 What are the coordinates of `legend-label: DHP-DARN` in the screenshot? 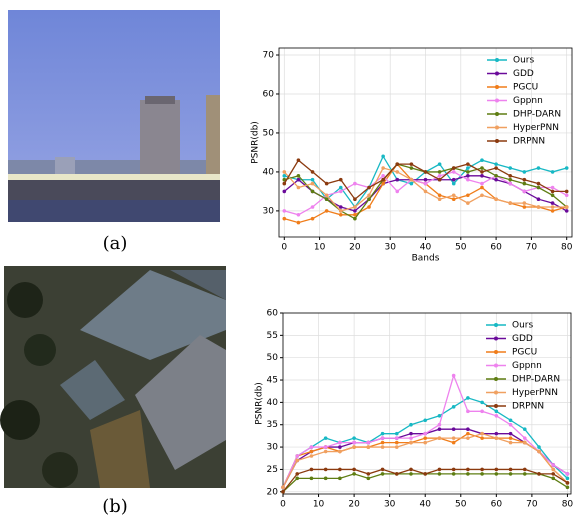 It's located at (536, 380).